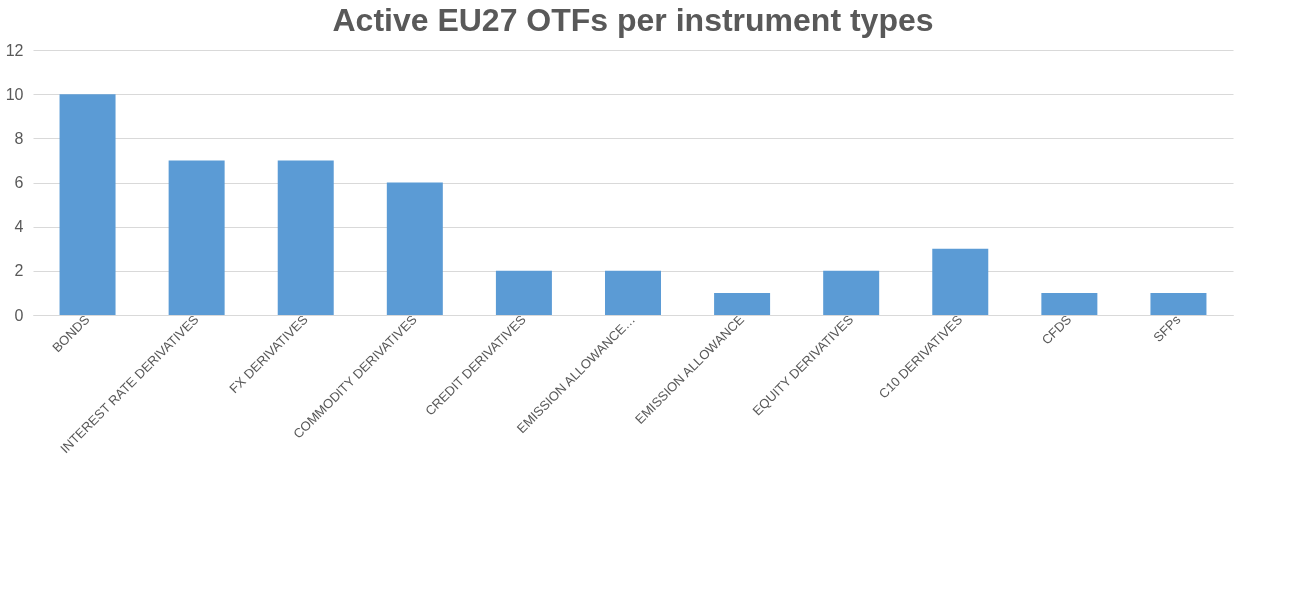 The width and height of the screenshot is (1303, 614). I want to click on y-tick-label: 8, so click(19, 138).